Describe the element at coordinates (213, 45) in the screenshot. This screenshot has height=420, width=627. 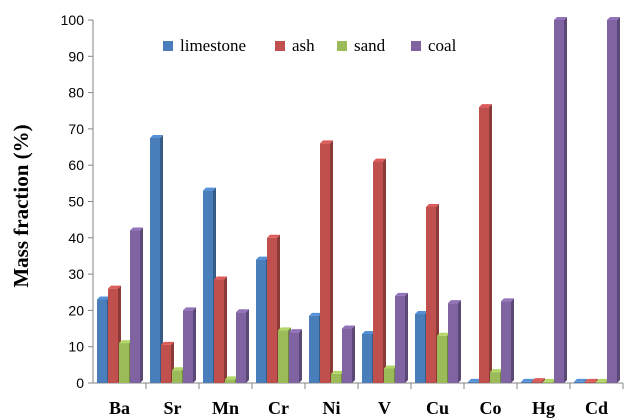
I see `legend-label: limestone` at that location.